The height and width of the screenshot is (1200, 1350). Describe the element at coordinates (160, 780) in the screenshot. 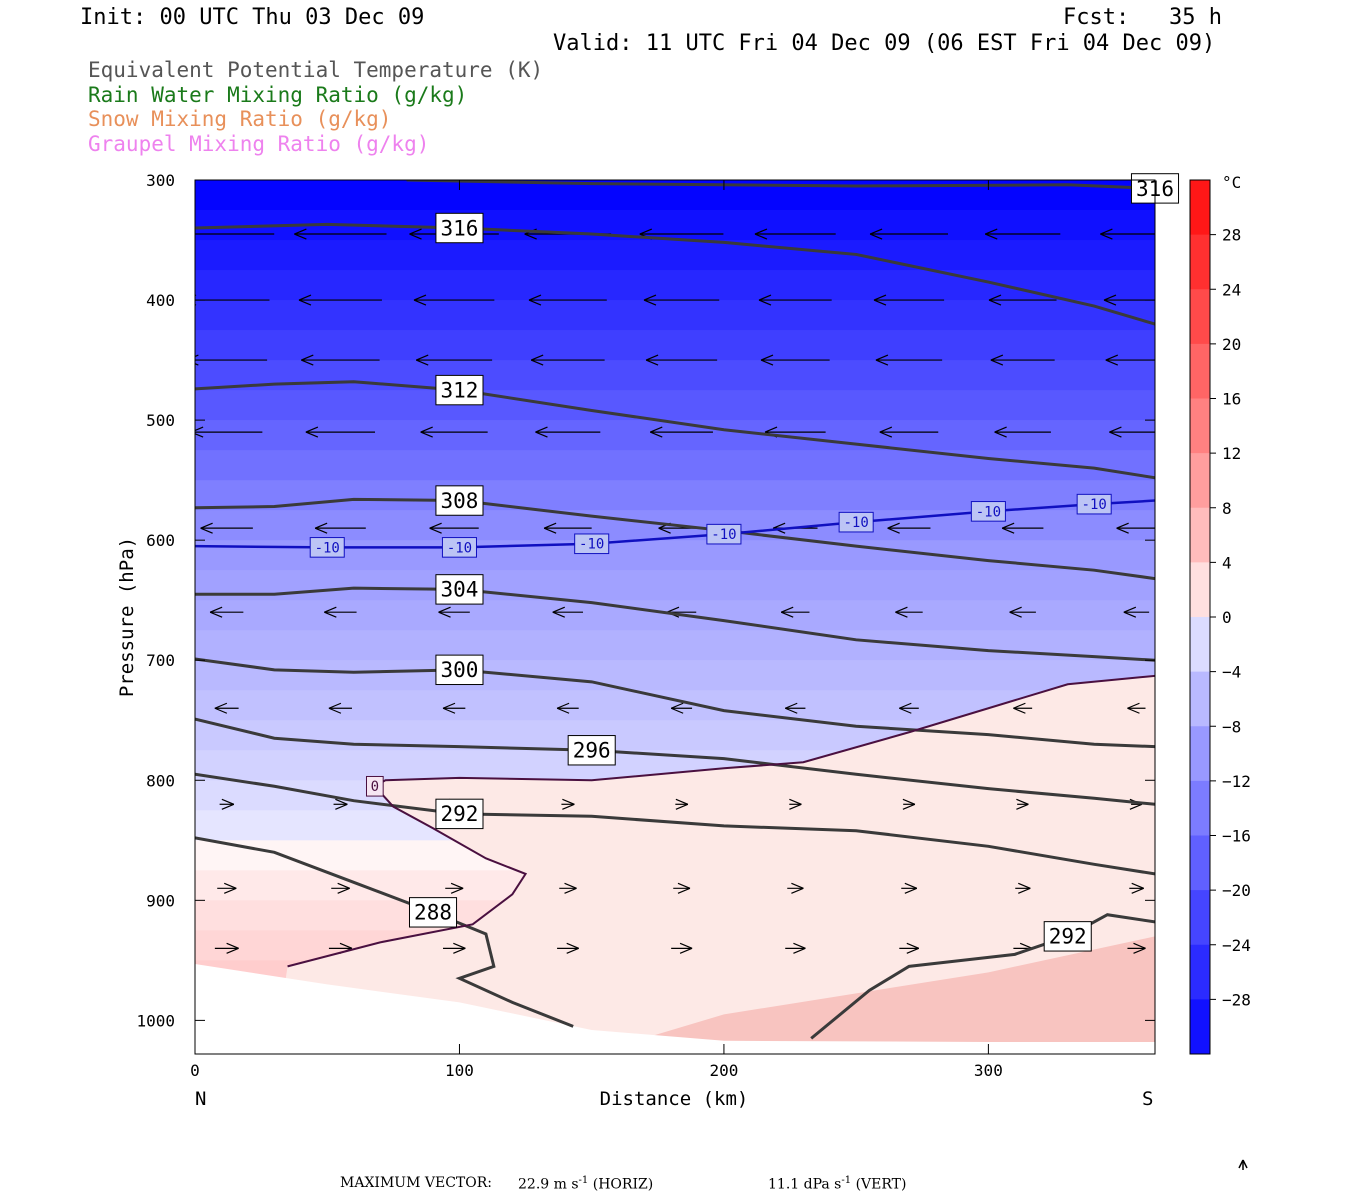

I see `y-tick-label: 800` at that location.